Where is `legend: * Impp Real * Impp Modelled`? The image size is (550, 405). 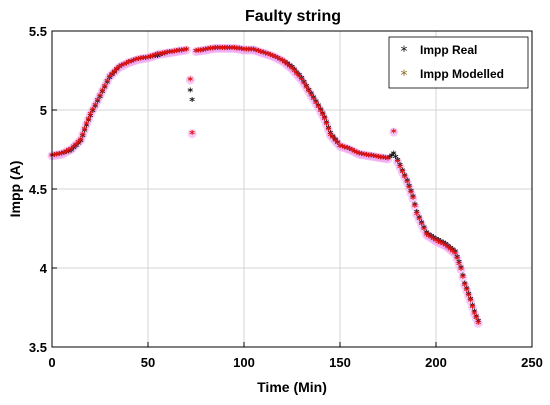
legend: * Impp Real * Impp Modelled is located at coordinates (458, 62).